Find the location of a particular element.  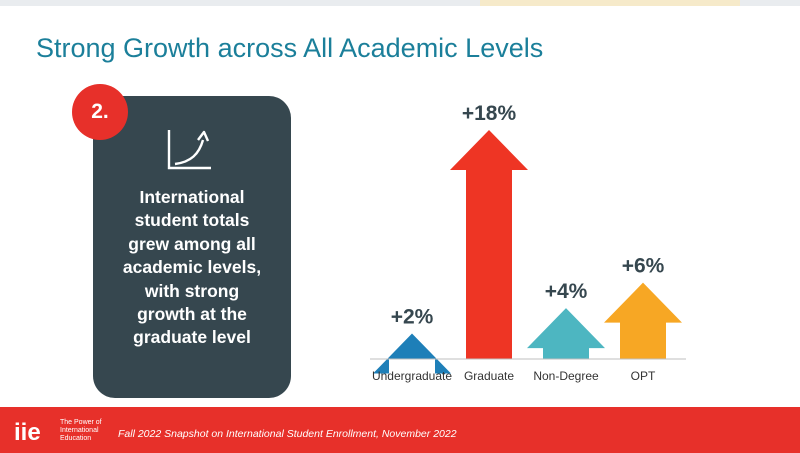

summary-line: student totals is located at coordinates (192, 220).